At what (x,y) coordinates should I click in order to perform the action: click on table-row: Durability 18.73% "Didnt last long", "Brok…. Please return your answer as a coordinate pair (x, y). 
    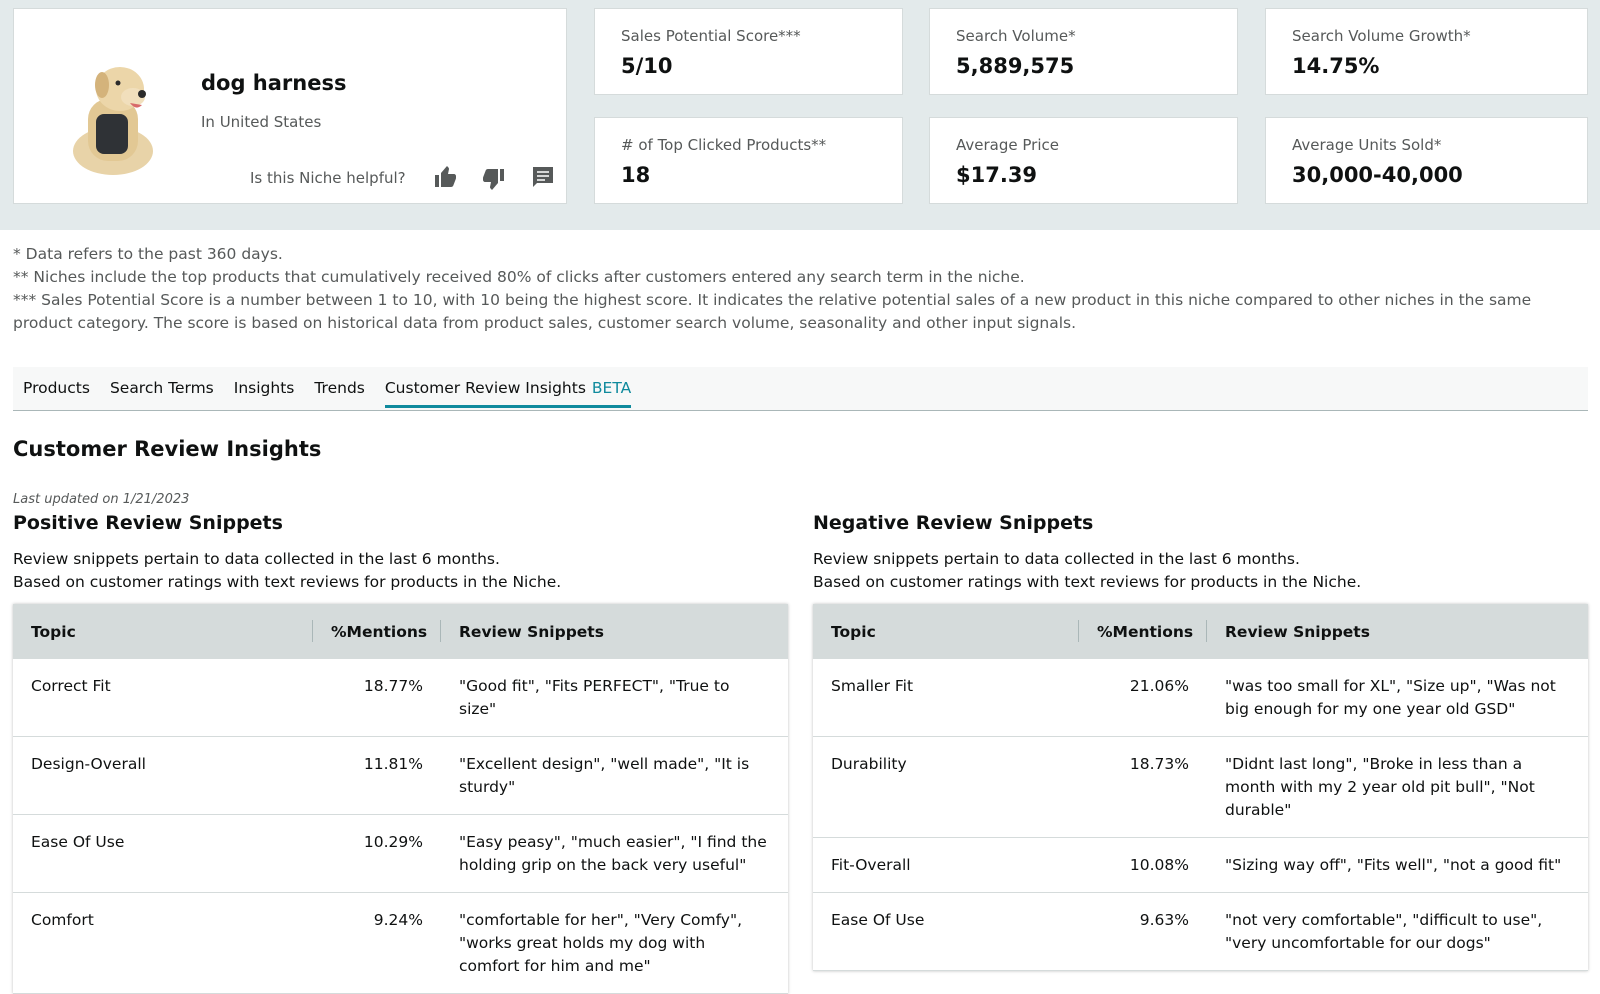
    Looking at the image, I should click on (1200, 787).